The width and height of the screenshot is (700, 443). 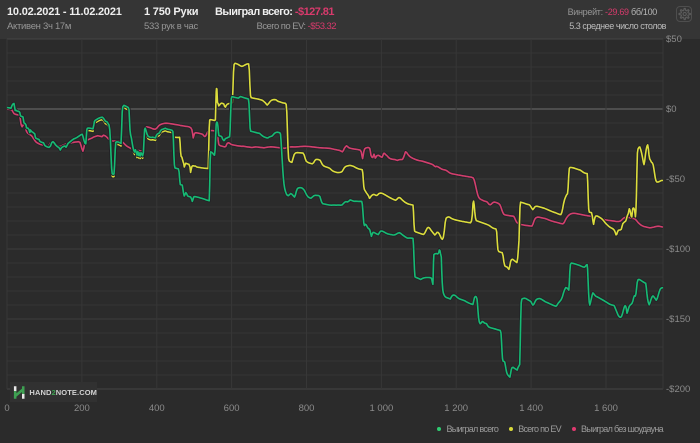 What do you see at coordinates (82, 408) in the screenshot?
I see `svg-text: 200` at bounding box center [82, 408].